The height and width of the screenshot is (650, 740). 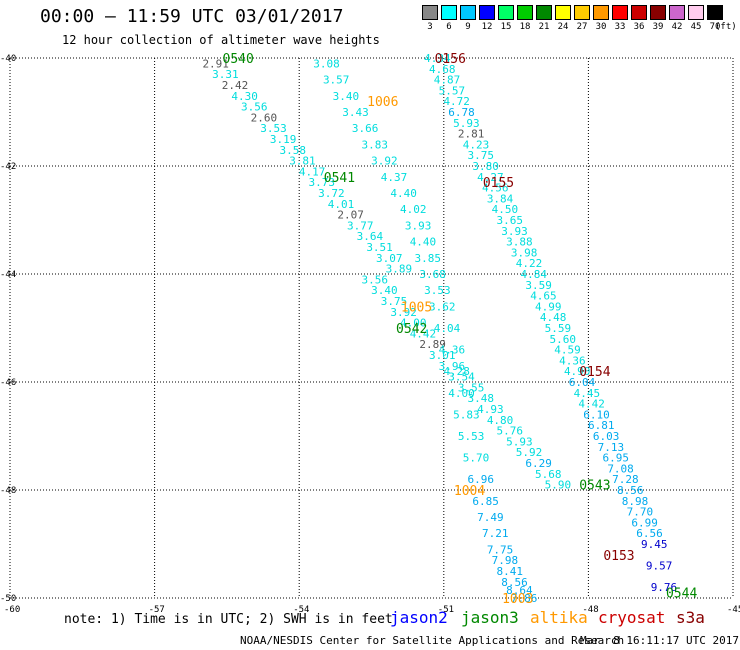 I want to click on pass-time-label: 0544, so click(x=681, y=594).